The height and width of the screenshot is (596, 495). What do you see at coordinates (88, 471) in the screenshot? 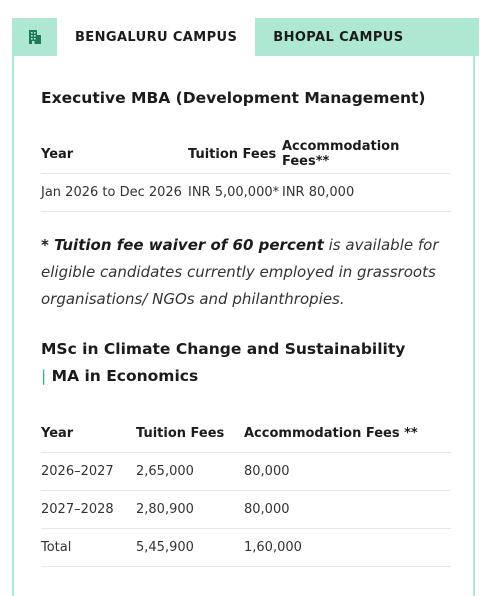
I see `cell-year: 2026–2027` at bounding box center [88, 471].